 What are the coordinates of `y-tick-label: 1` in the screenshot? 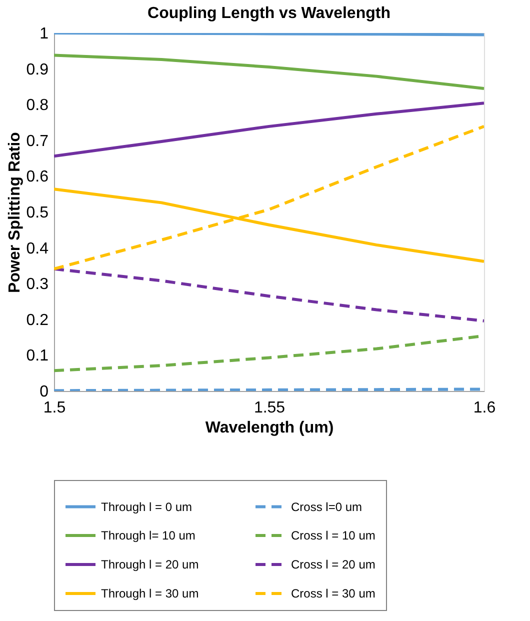 It's located at (44, 34).